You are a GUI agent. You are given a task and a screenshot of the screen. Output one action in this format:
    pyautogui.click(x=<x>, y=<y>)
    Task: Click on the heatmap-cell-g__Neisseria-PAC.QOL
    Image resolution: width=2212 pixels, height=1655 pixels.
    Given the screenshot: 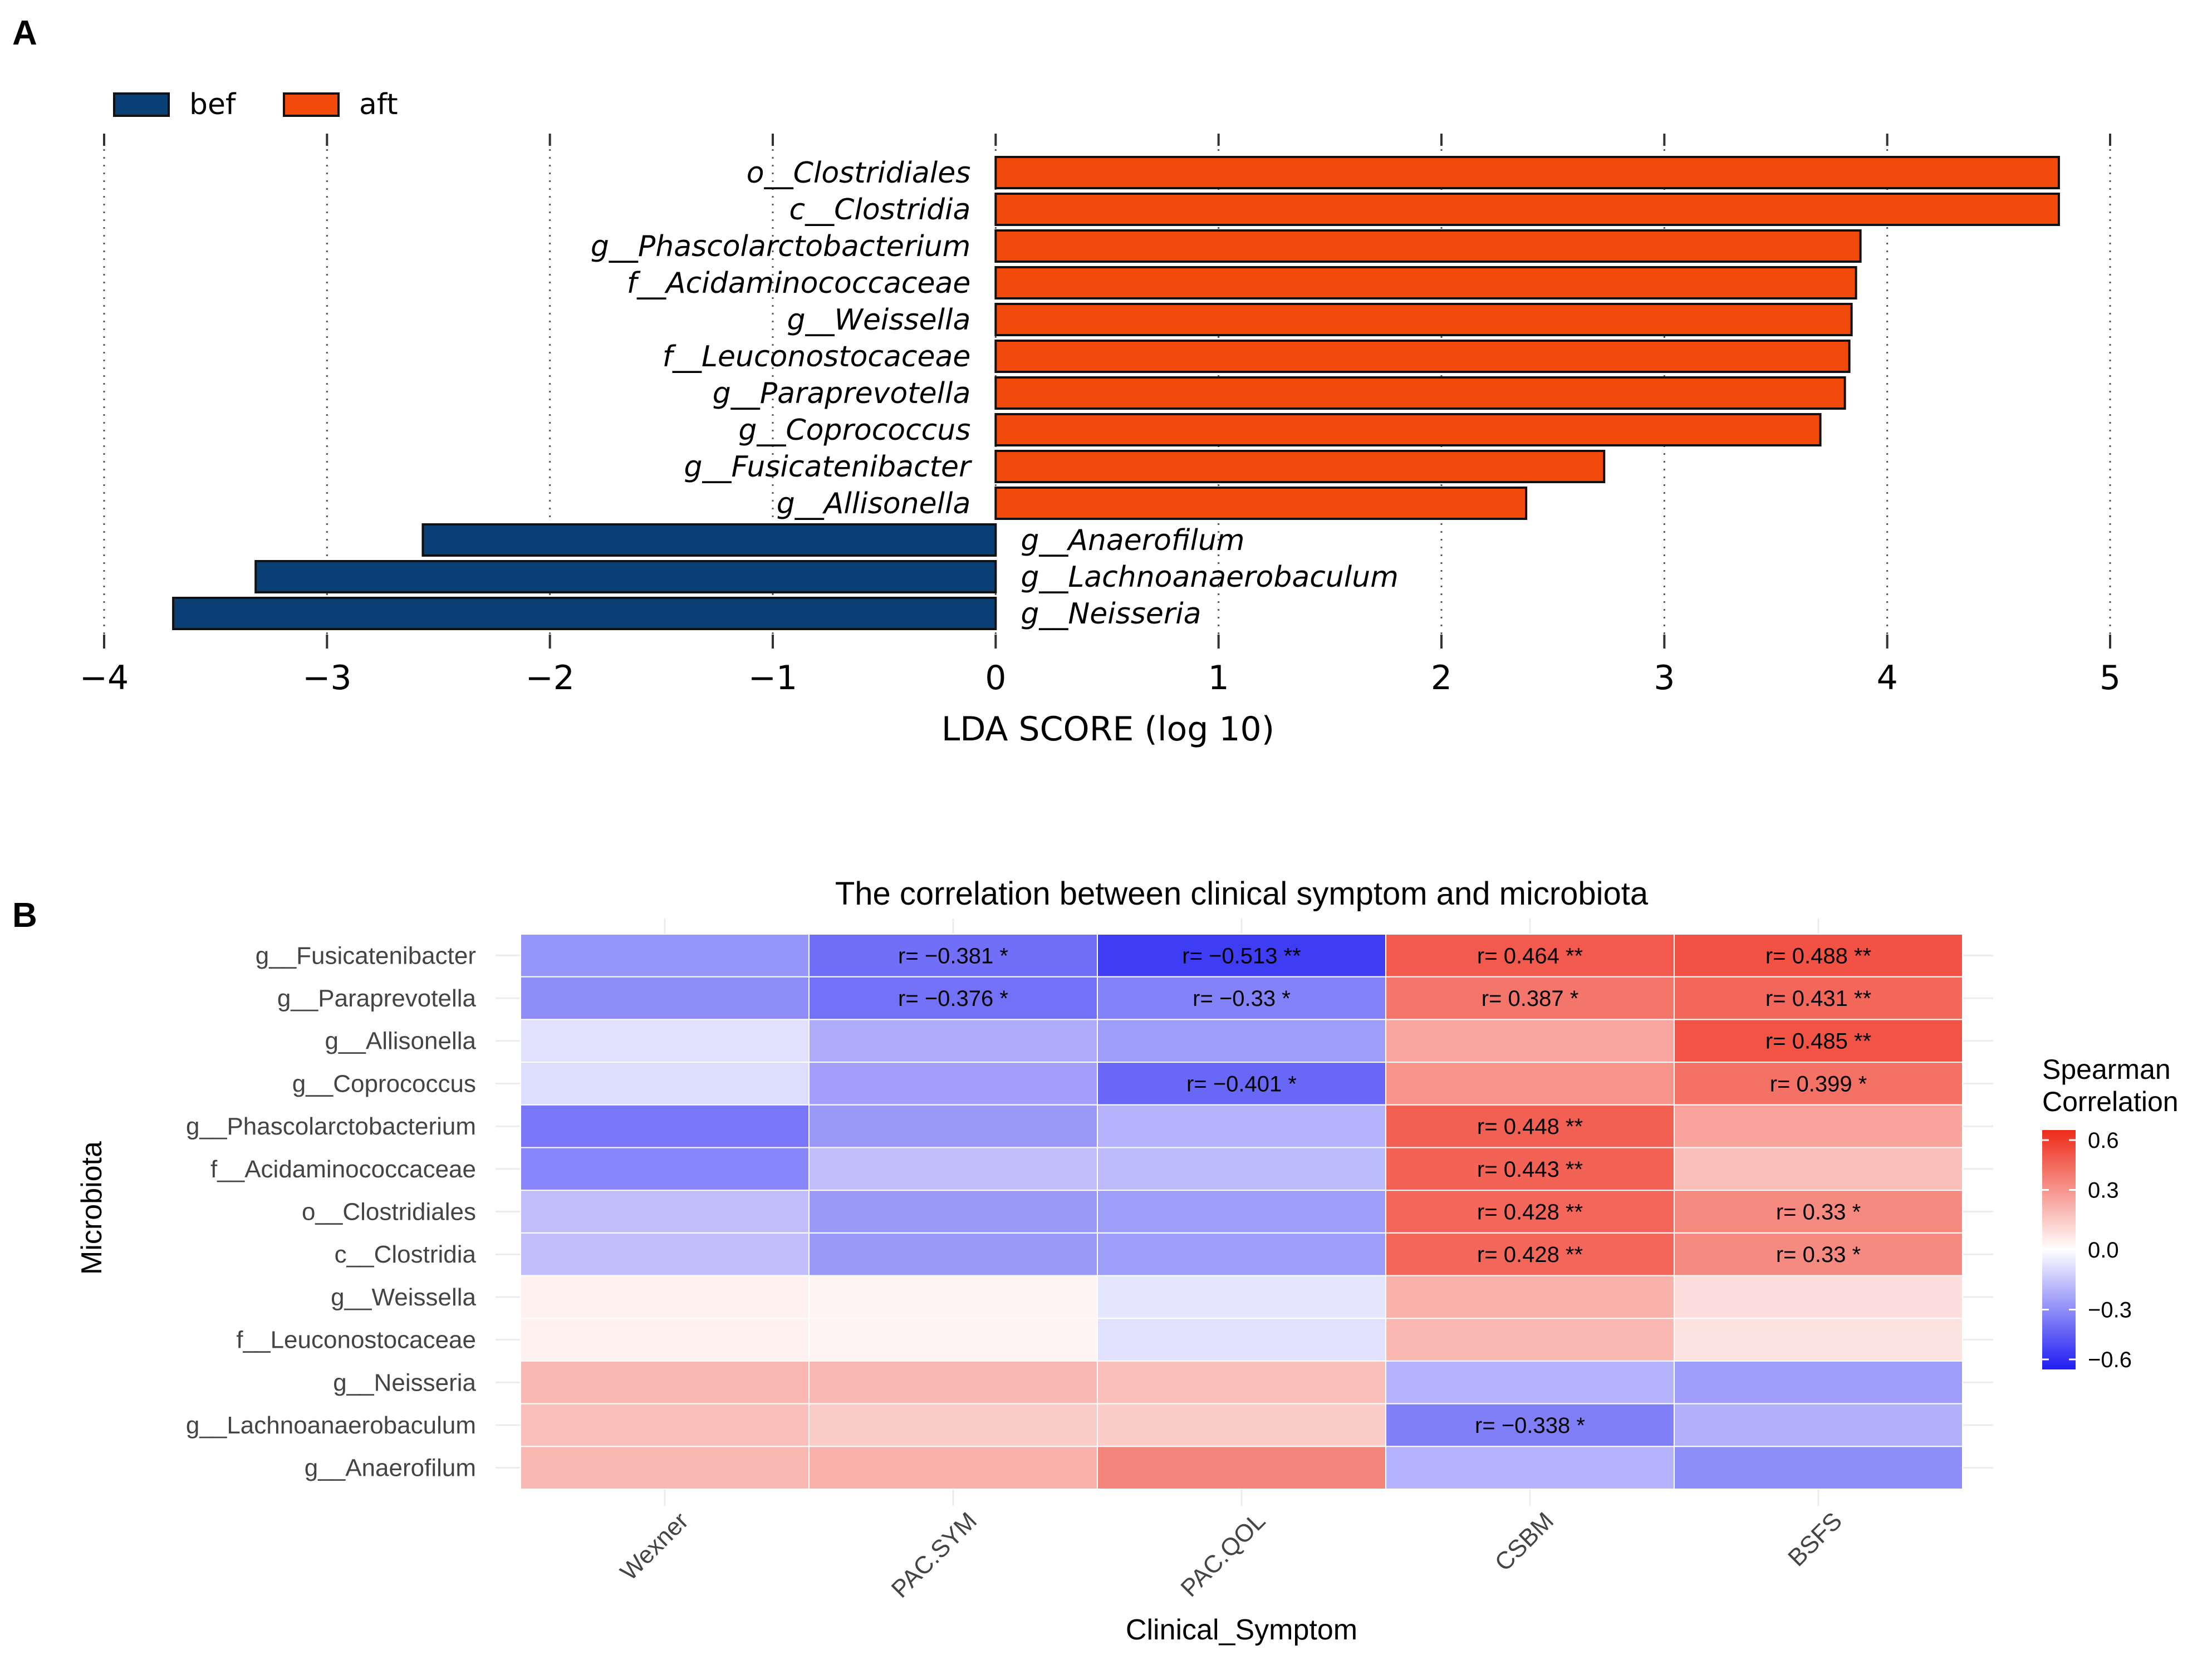 What is the action you would take?
    pyautogui.click(x=1241, y=1382)
    